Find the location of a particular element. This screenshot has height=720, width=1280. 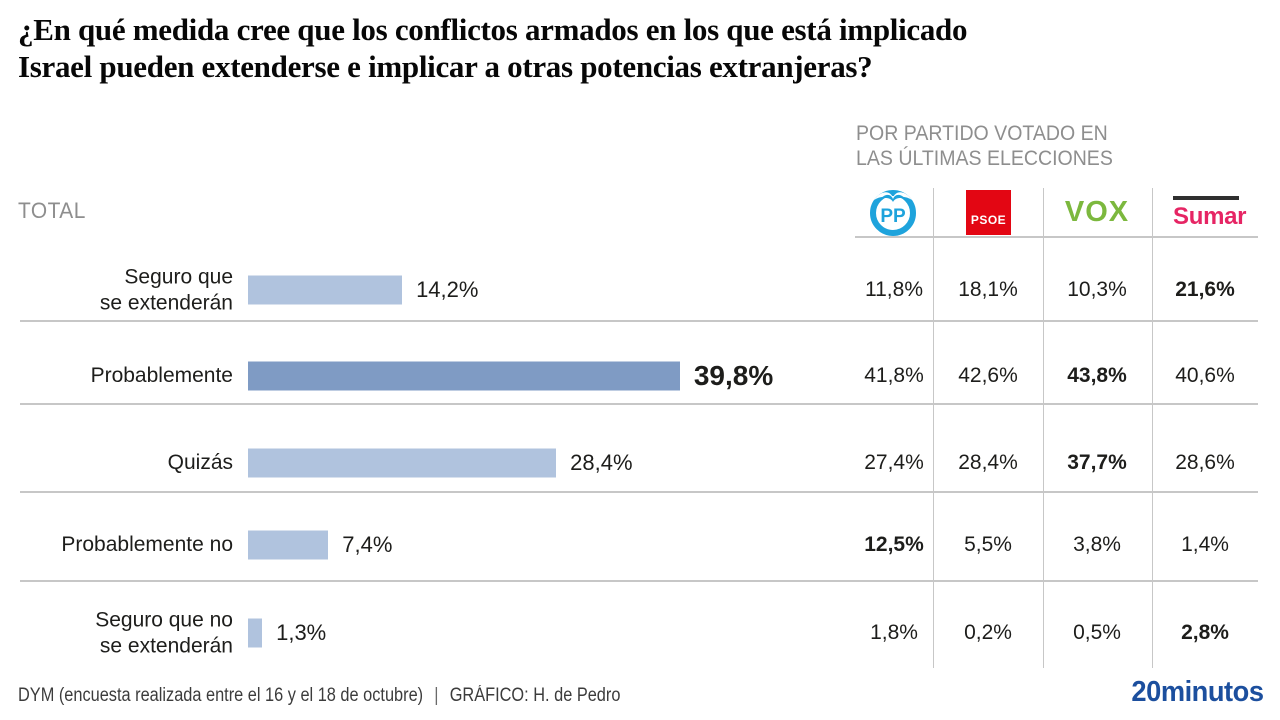

vox-logo-text: VOX is located at coordinates (1097, 212).